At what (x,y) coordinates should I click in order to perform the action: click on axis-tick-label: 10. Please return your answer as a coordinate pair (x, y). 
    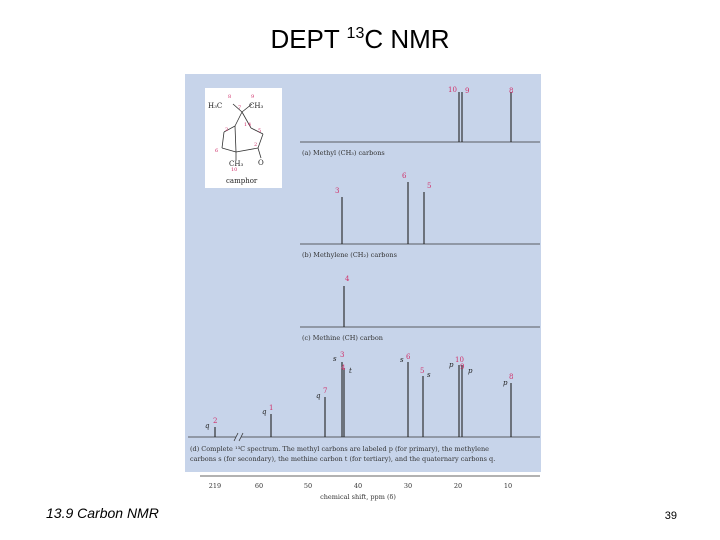
    Looking at the image, I should click on (508, 486).